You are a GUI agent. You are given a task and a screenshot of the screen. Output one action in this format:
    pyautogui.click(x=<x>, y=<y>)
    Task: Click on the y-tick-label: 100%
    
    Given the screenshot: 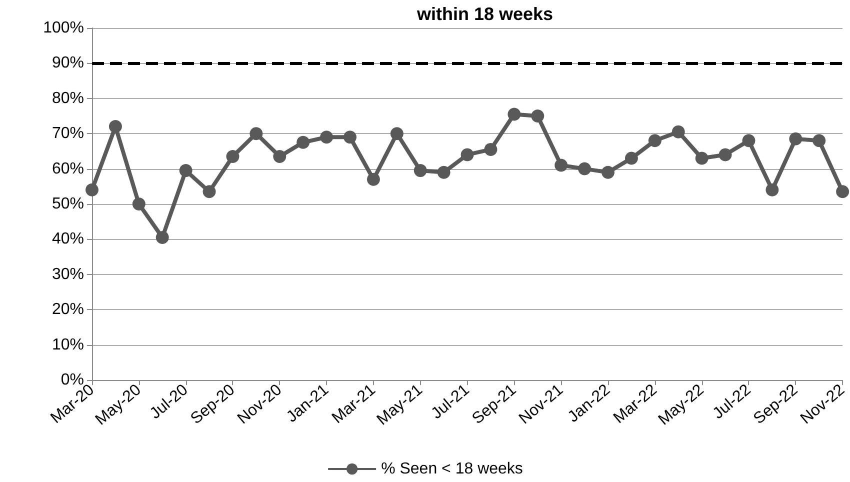 What is the action you would take?
    pyautogui.click(x=63, y=28)
    